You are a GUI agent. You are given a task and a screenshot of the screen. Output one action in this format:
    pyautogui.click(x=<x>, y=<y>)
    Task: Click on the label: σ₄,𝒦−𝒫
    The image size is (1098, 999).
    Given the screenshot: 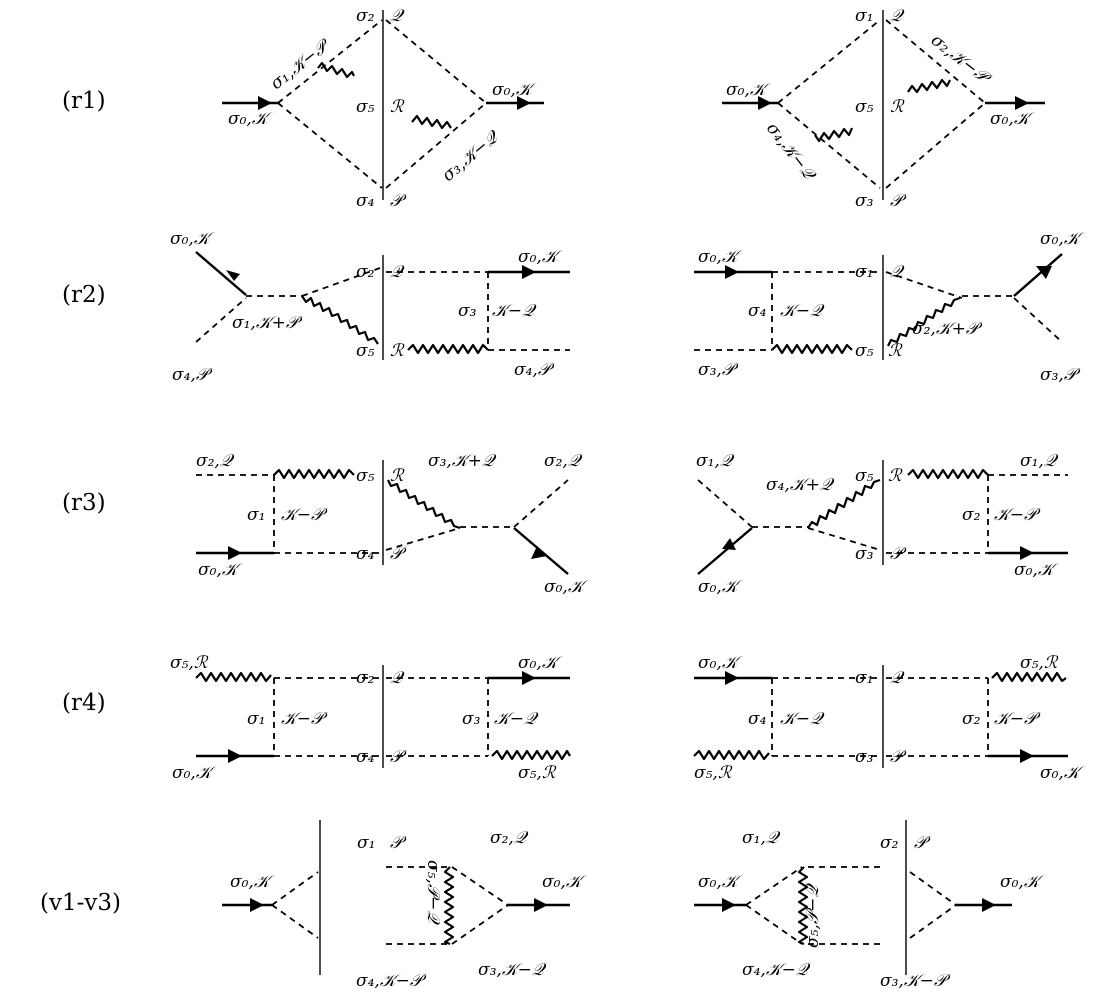 What is the action you would take?
    pyautogui.click(x=391, y=981)
    